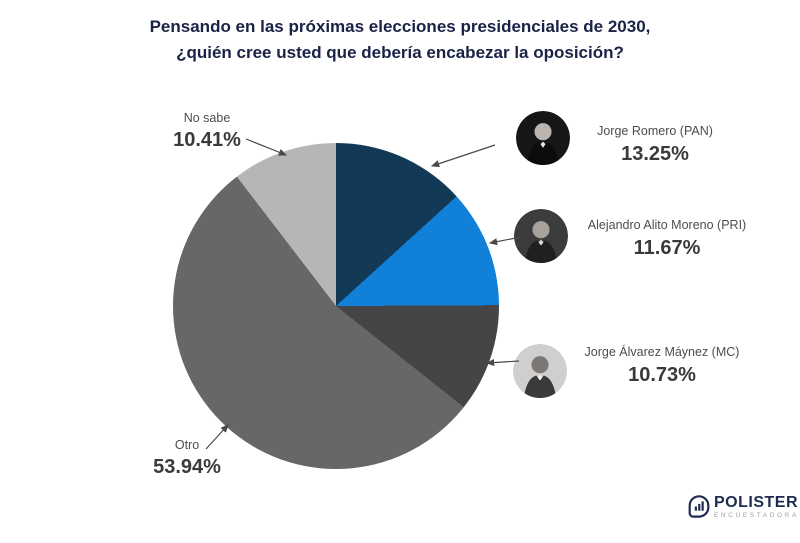 The image size is (800, 543). What do you see at coordinates (207, 118) in the screenshot?
I see `label-no-sabe-name: No sabe` at bounding box center [207, 118].